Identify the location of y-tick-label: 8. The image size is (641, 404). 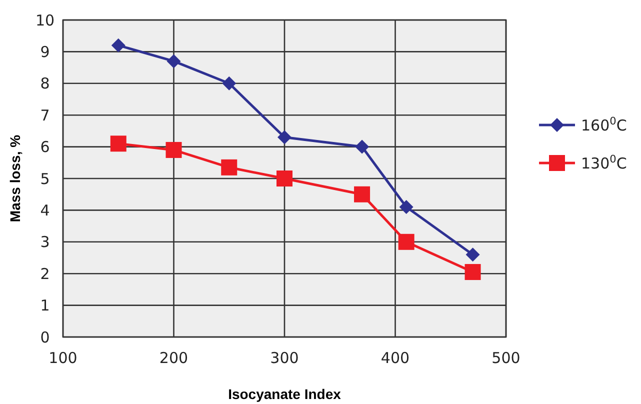
(45, 83).